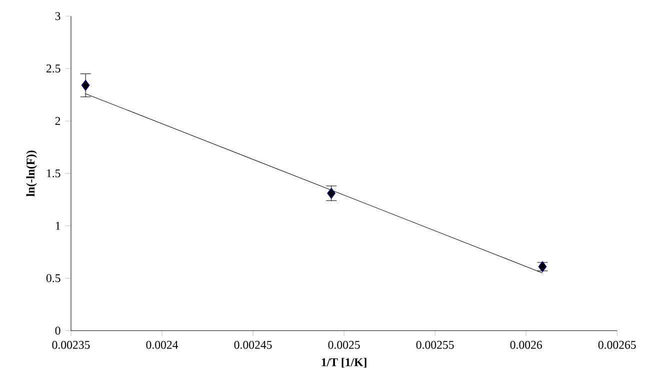  Describe the element at coordinates (71, 344) in the screenshot. I see `x-tick-label: 0.00235` at that location.